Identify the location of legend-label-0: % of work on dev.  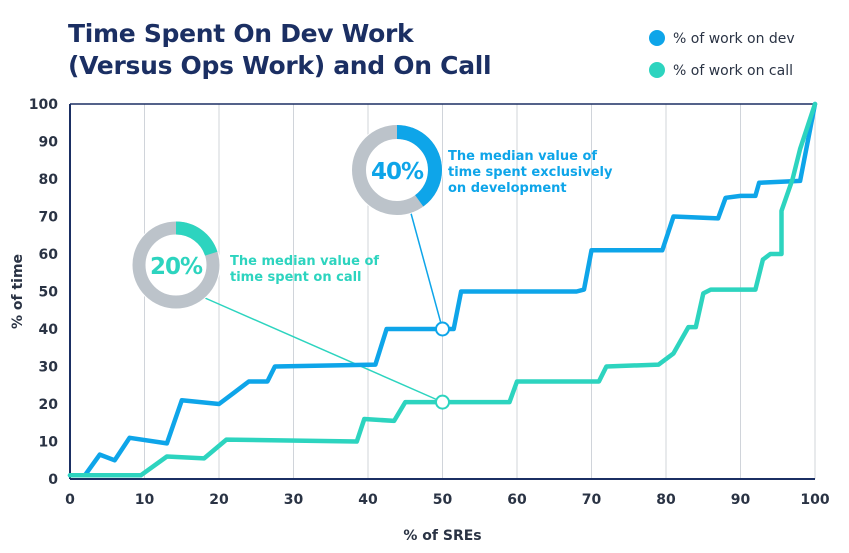
(734, 39).